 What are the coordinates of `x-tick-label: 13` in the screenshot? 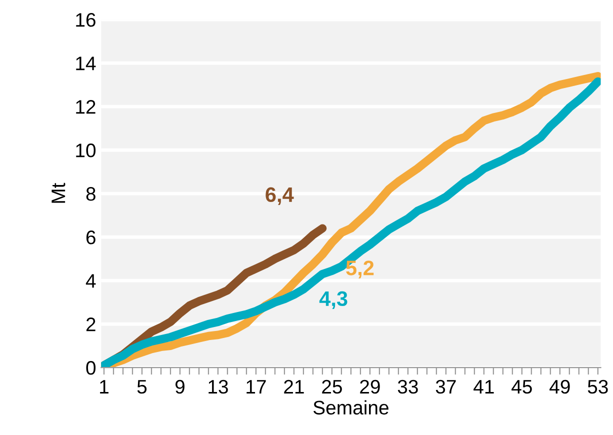 It's located at (218, 387).